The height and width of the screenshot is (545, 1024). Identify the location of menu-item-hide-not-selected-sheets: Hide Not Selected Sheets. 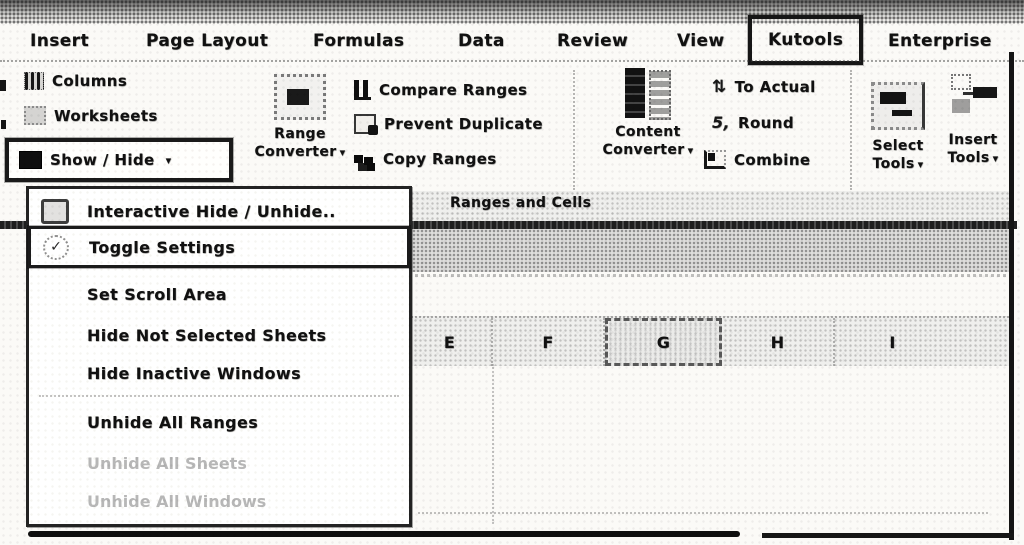
(219, 335).